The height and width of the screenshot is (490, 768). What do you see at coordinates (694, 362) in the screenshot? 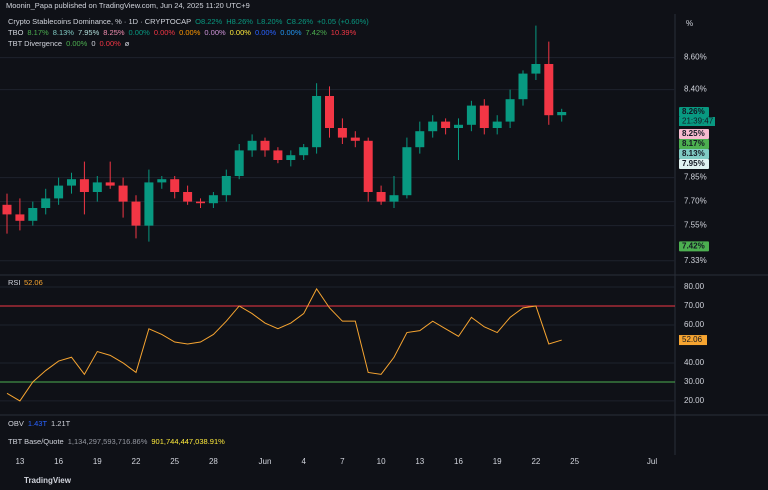
I see `y-tick-label: 40.00` at bounding box center [694, 362].